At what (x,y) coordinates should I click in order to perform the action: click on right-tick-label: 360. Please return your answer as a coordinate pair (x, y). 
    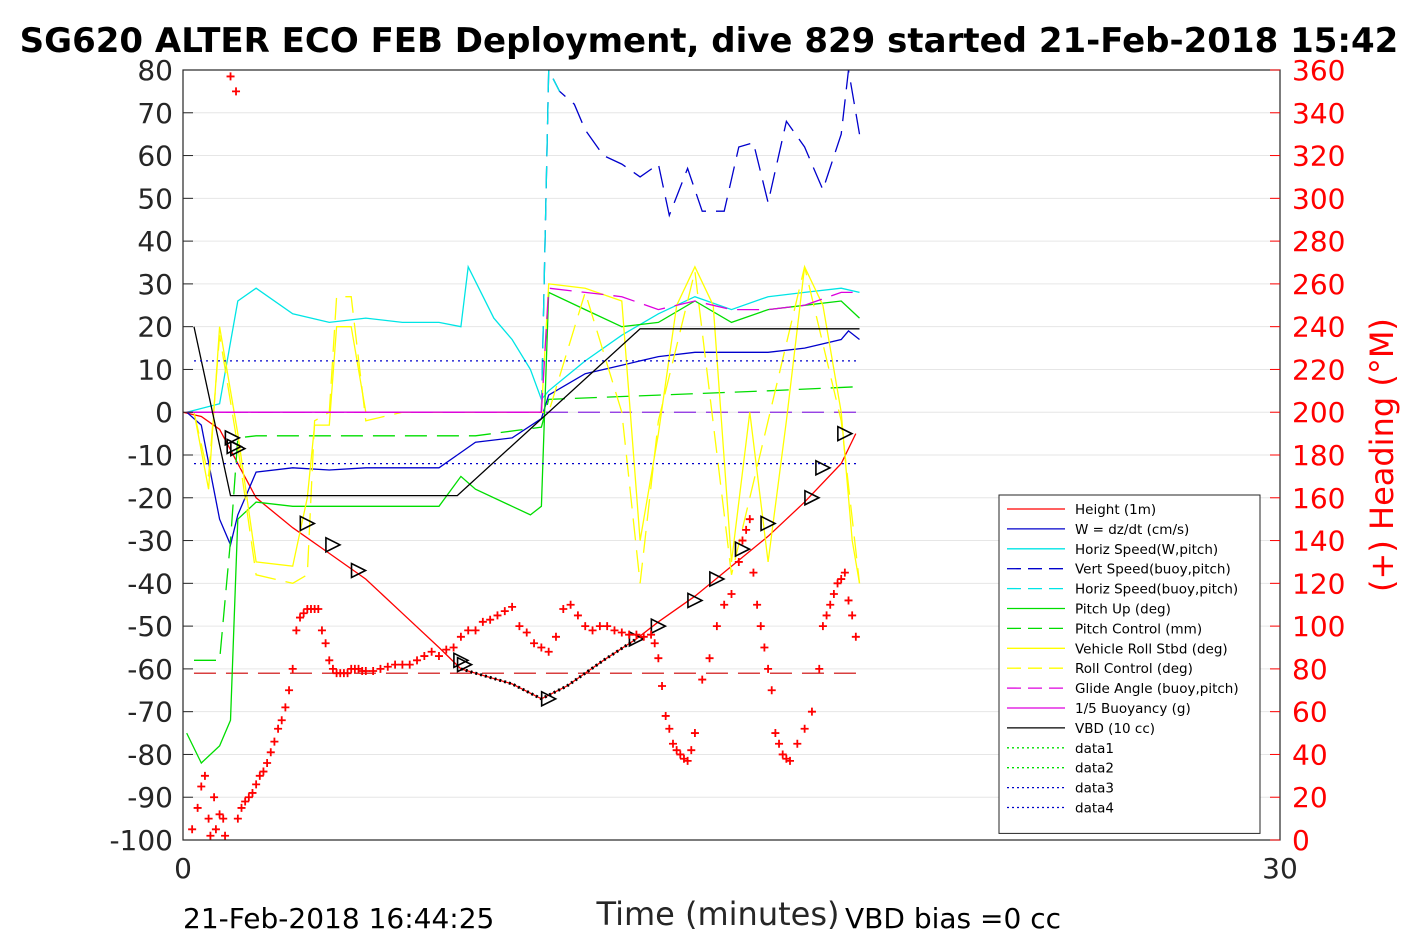
    Looking at the image, I should click on (1318, 70).